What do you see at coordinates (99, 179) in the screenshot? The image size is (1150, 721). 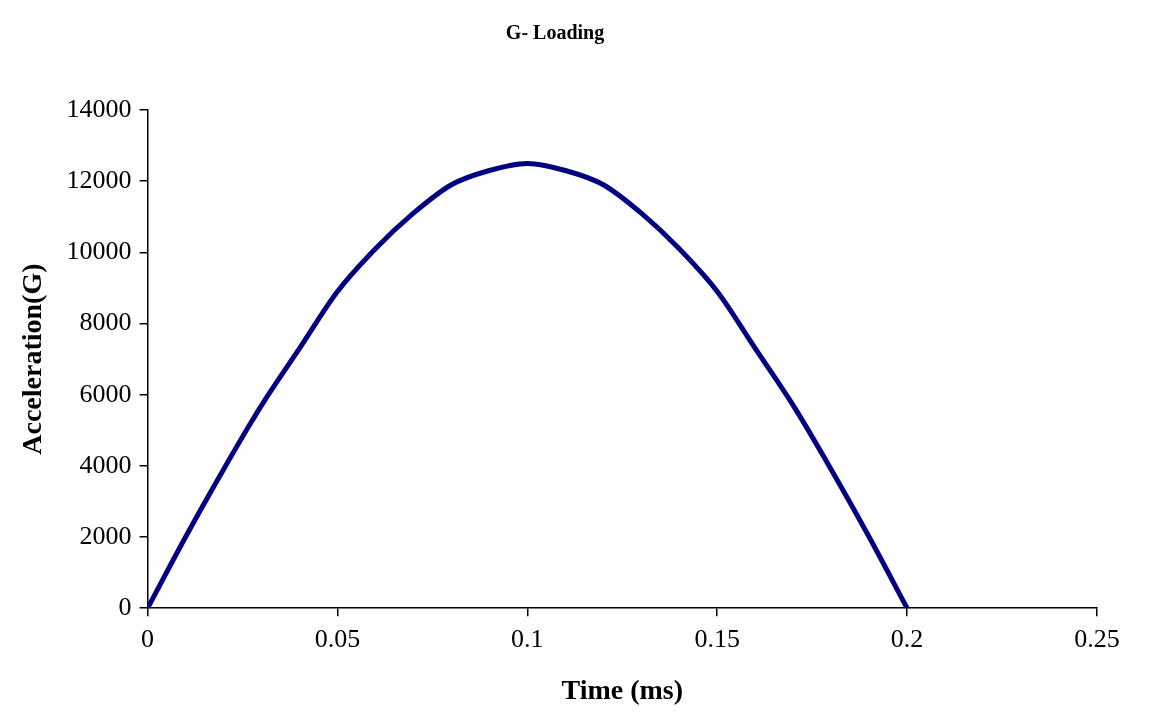 I see `y-tick-label: 12000` at bounding box center [99, 179].